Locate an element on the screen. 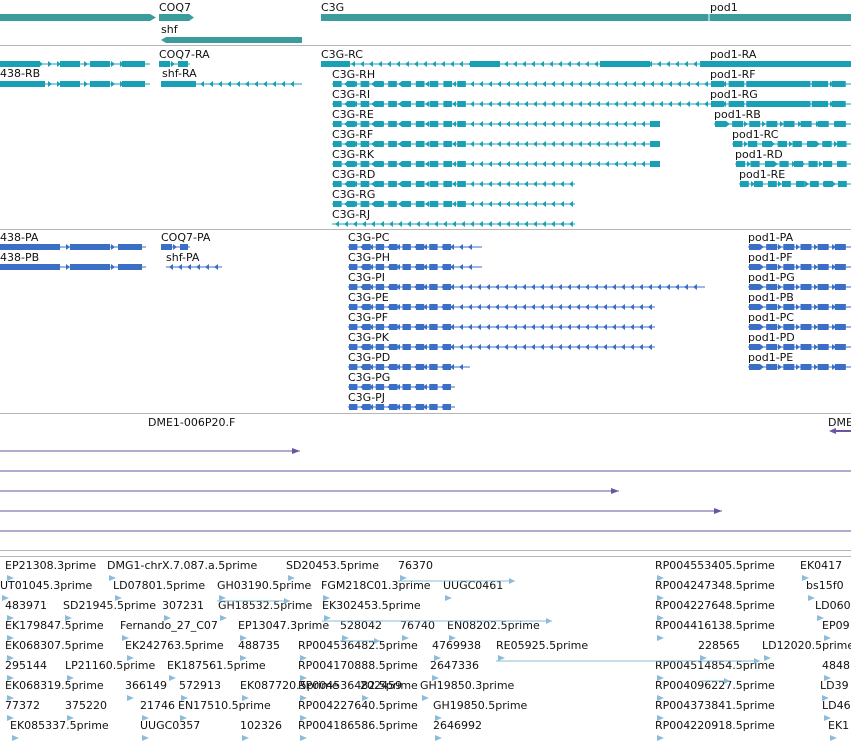 Image resolution: width=851 pixels, height=741 pixels. gene-bar-coq7 is located at coordinates (174, 17).